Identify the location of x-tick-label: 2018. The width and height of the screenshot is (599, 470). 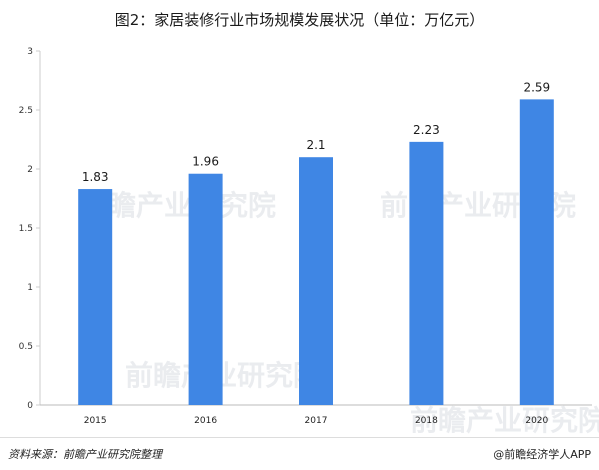
(426, 421).